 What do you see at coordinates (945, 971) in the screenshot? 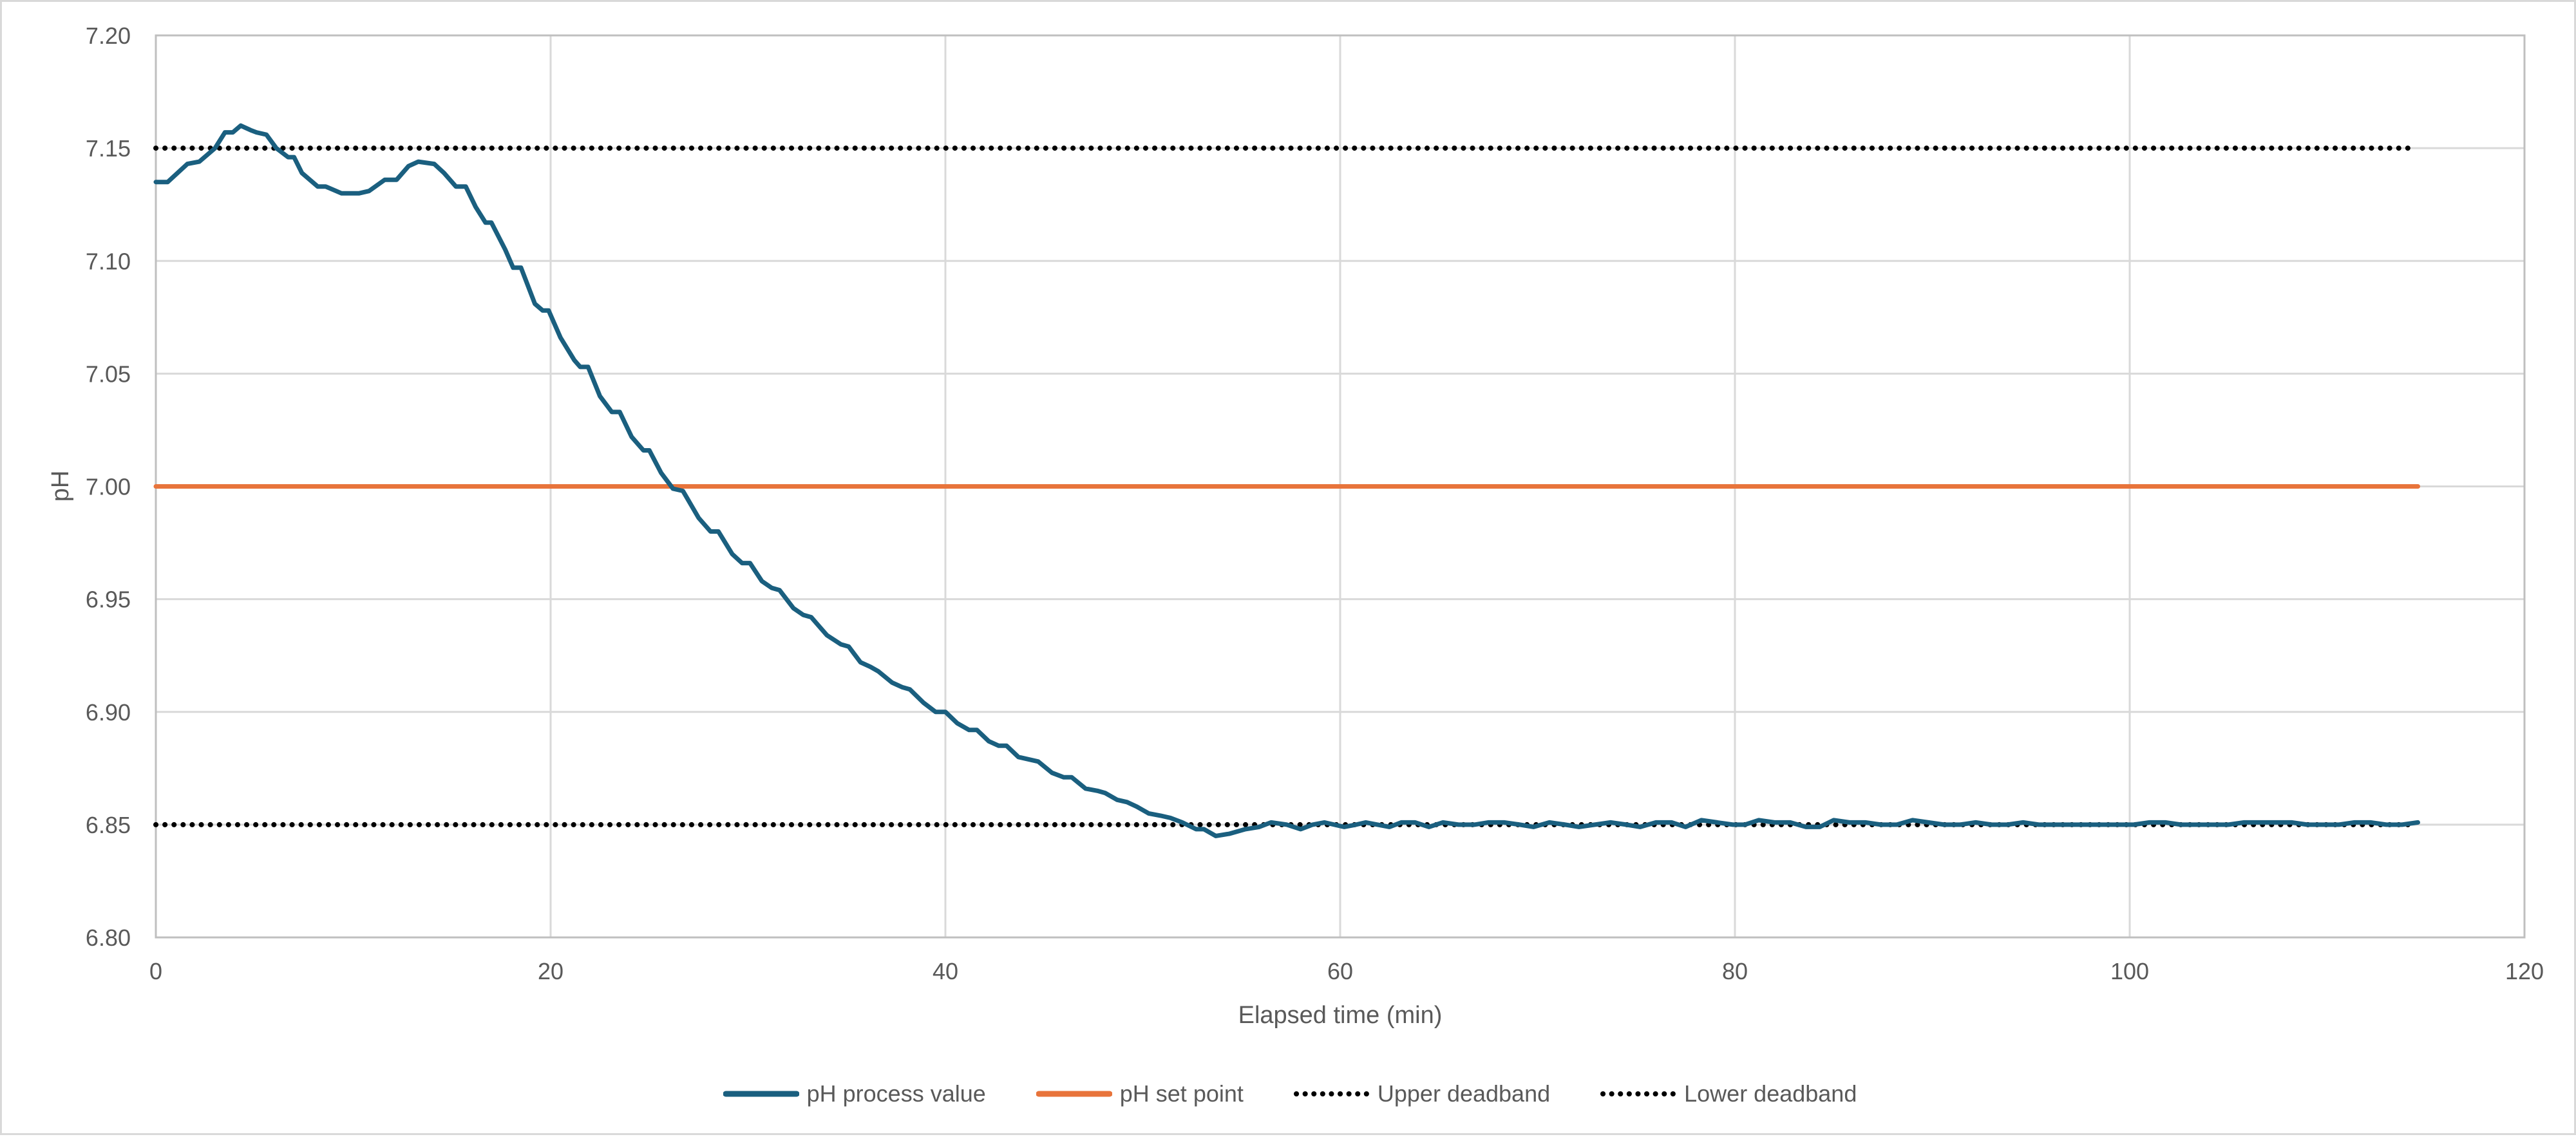
I see `x-tick-label: 40` at bounding box center [945, 971].